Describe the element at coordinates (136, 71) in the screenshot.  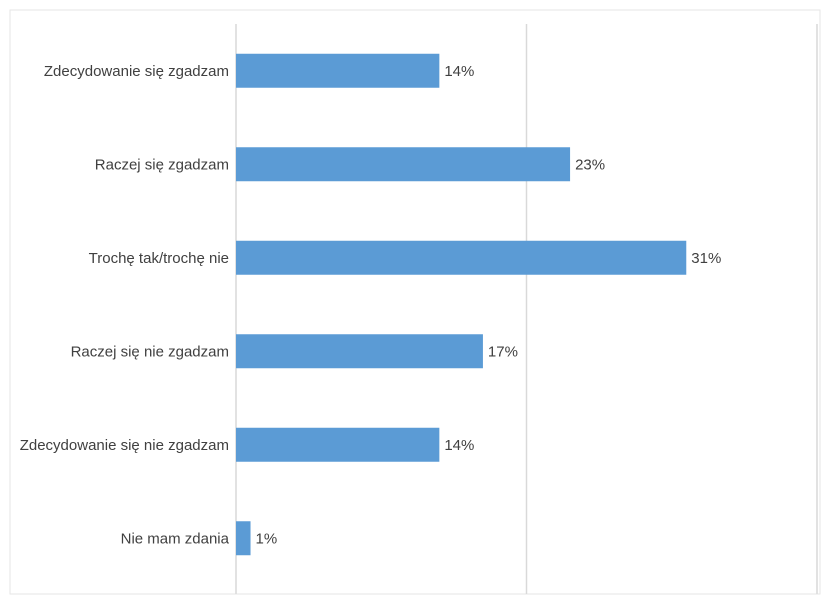
I see `category-label-0: Zdecydowanie się zgadzam` at that location.